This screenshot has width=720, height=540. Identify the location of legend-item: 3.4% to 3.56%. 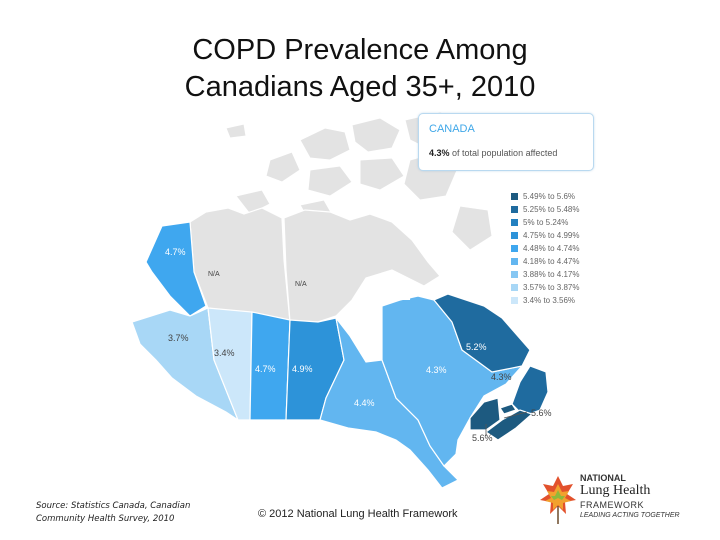
(545, 300).